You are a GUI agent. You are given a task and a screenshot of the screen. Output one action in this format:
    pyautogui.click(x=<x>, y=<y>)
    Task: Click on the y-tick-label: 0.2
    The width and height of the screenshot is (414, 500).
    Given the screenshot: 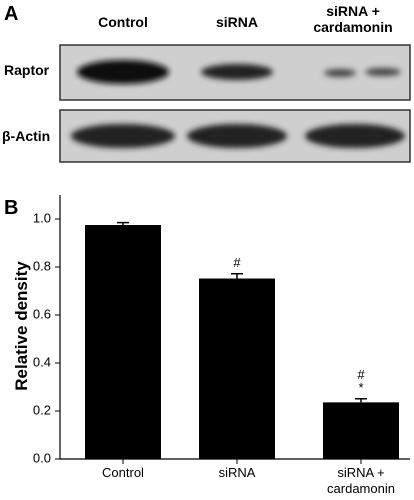 What is the action you would take?
    pyautogui.click(x=42, y=409)
    